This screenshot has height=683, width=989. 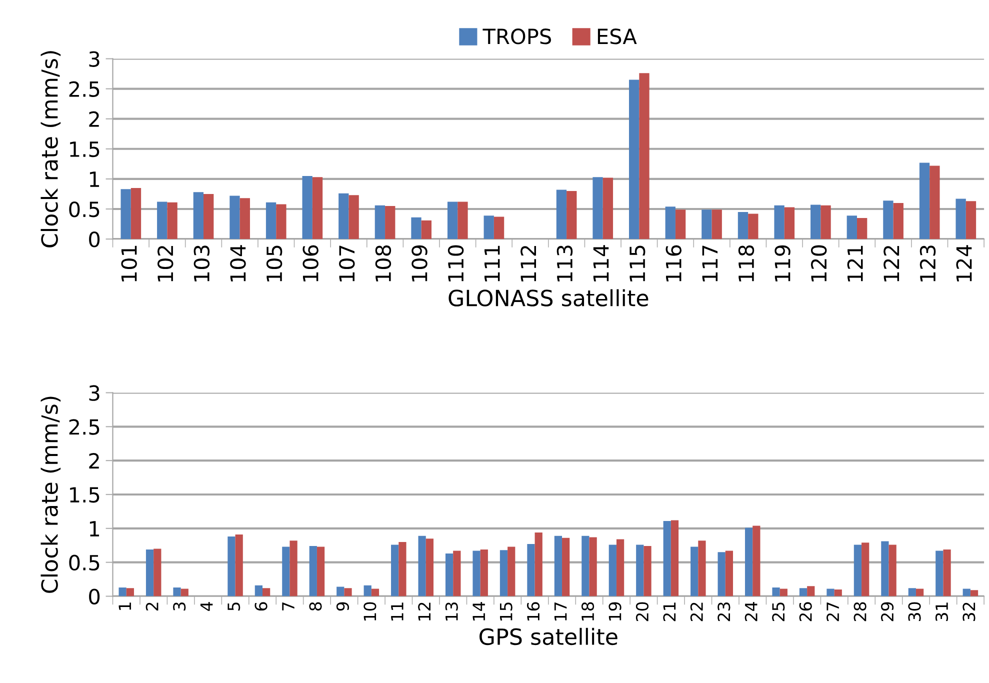 What do you see at coordinates (343, 606) in the screenshot?
I see `x-tick-label: 9` at bounding box center [343, 606].